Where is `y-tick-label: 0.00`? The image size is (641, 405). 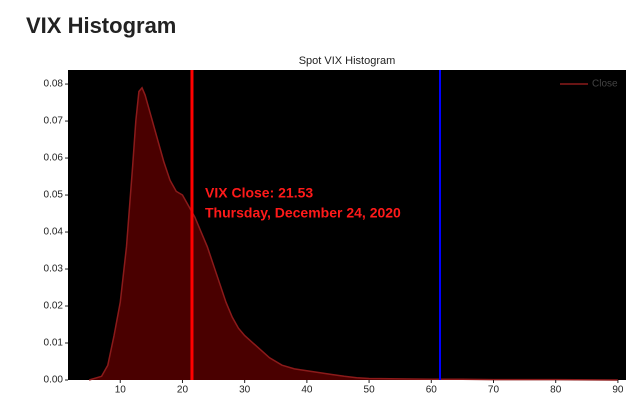
y-tick-label: 0.00 is located at coordinates (54, 380).